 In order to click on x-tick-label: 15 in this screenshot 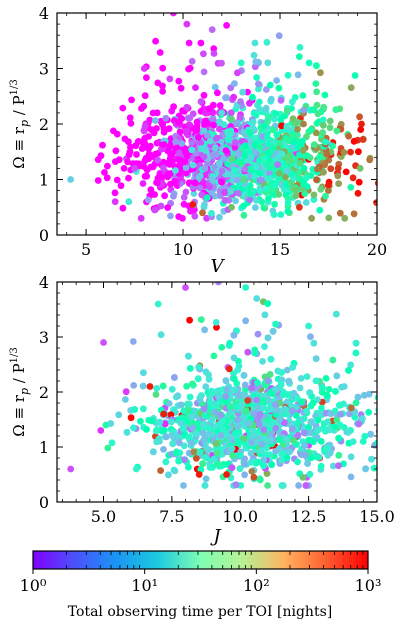, I will do `click(280, 249)`.